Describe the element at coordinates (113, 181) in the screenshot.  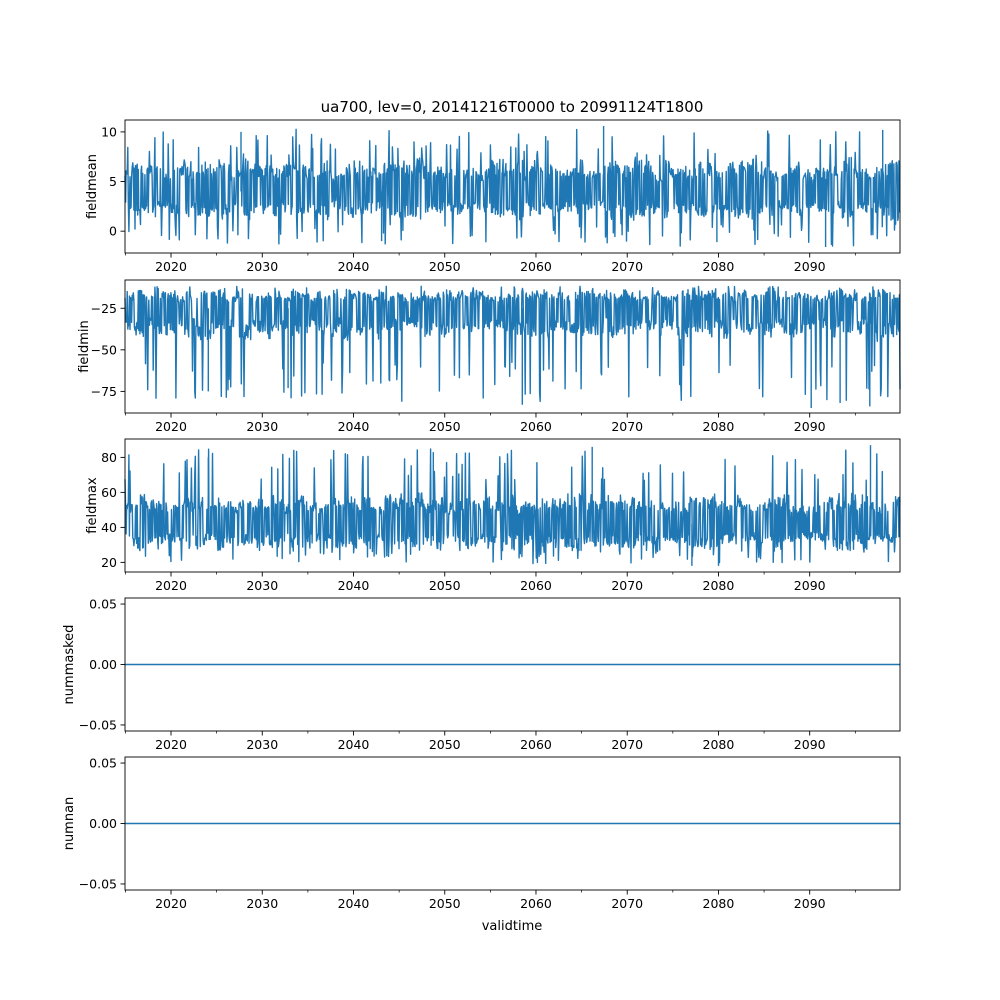
I see `y-tick-label: 5` at that location.